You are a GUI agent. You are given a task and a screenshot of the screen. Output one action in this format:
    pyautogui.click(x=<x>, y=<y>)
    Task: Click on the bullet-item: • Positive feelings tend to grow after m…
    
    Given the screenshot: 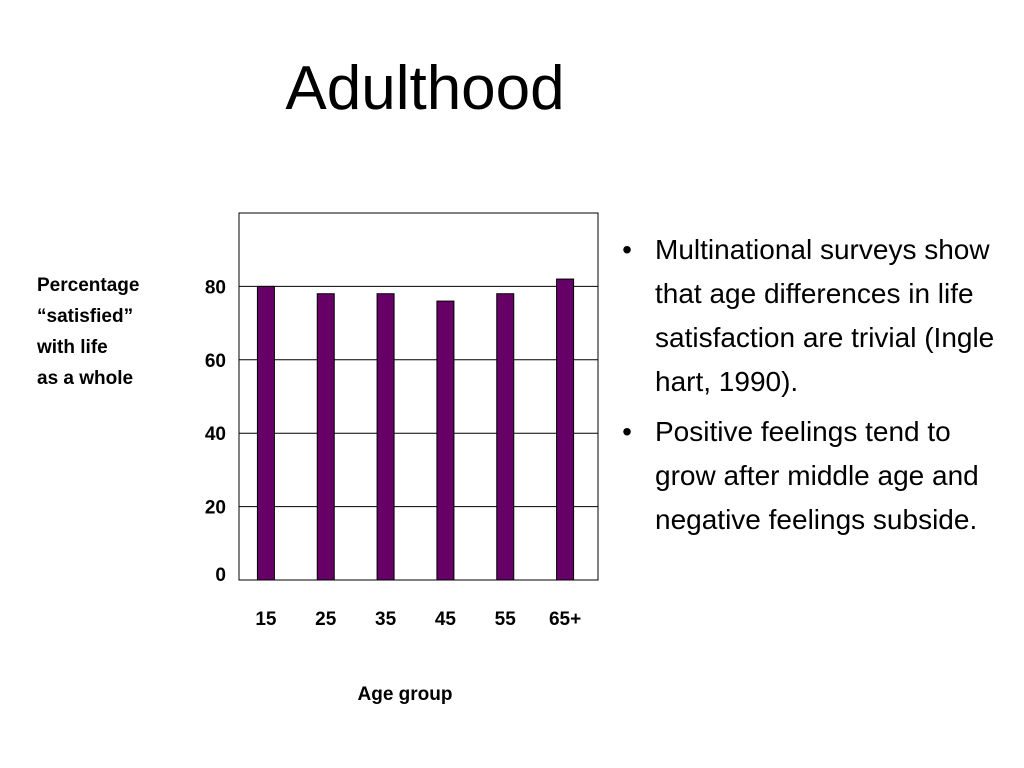 What is the action you would take?
    pyautogui.click(x=810, y=476)
    